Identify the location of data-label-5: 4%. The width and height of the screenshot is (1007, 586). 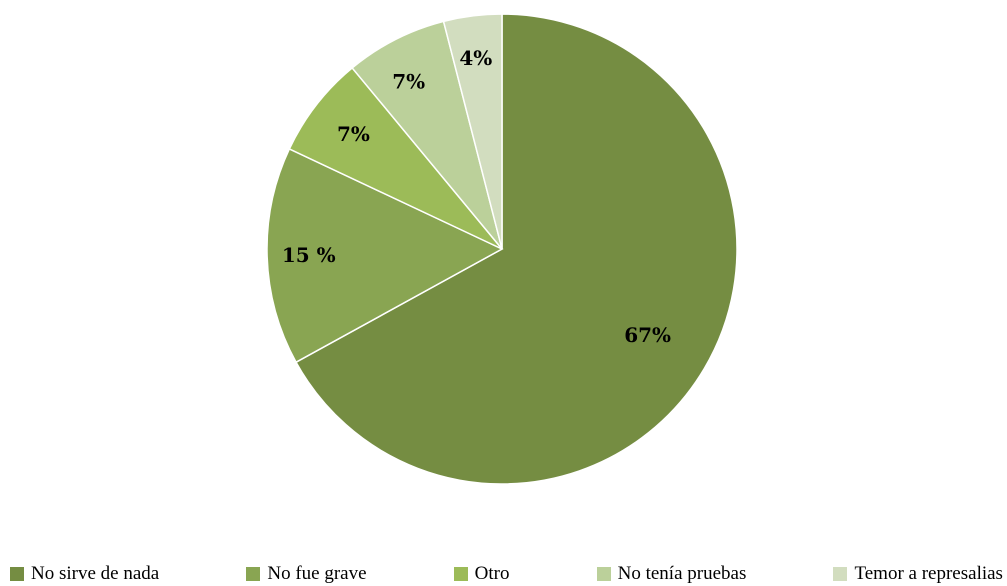
(475, 58).